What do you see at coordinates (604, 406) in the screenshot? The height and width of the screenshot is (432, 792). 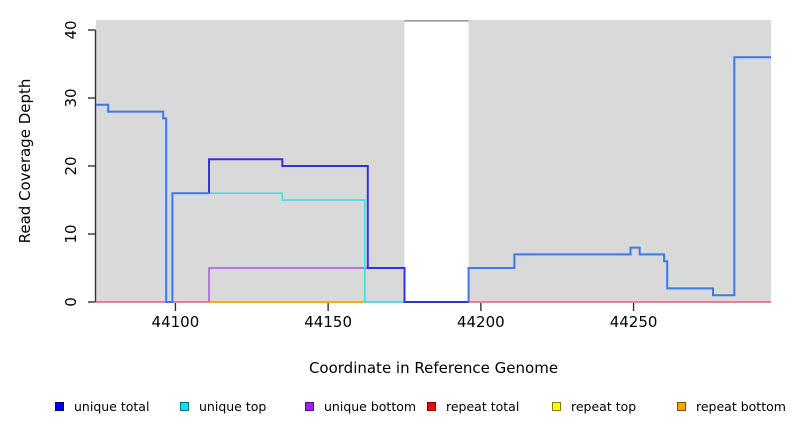 I see `legend-label: repeat top` at bounding box center [604, 406].